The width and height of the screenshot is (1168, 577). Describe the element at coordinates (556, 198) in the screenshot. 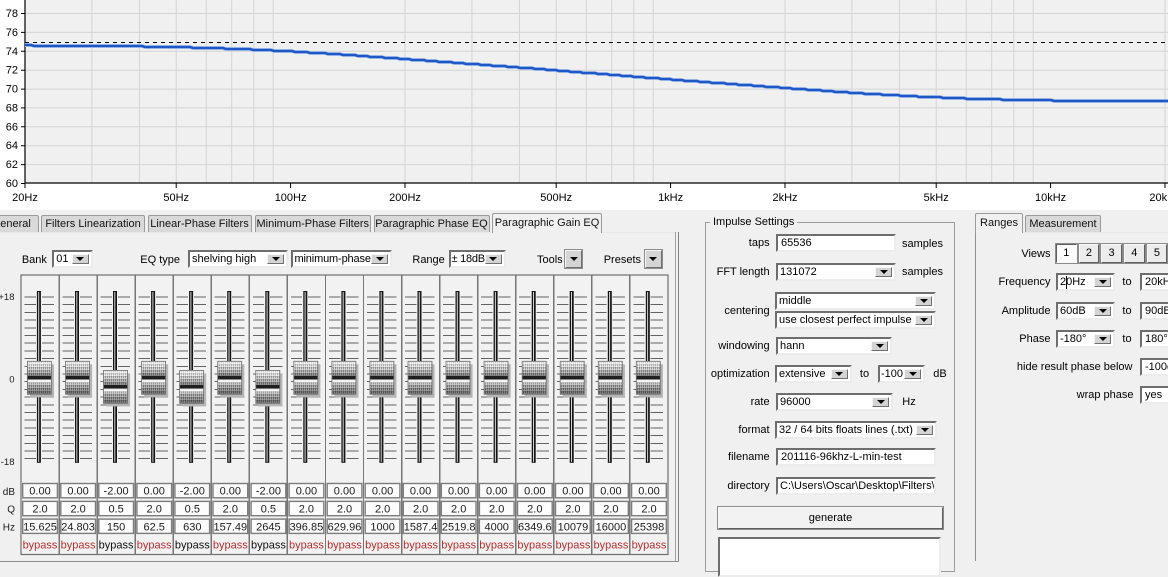

I see `svg-text: 500Hz` at that location.